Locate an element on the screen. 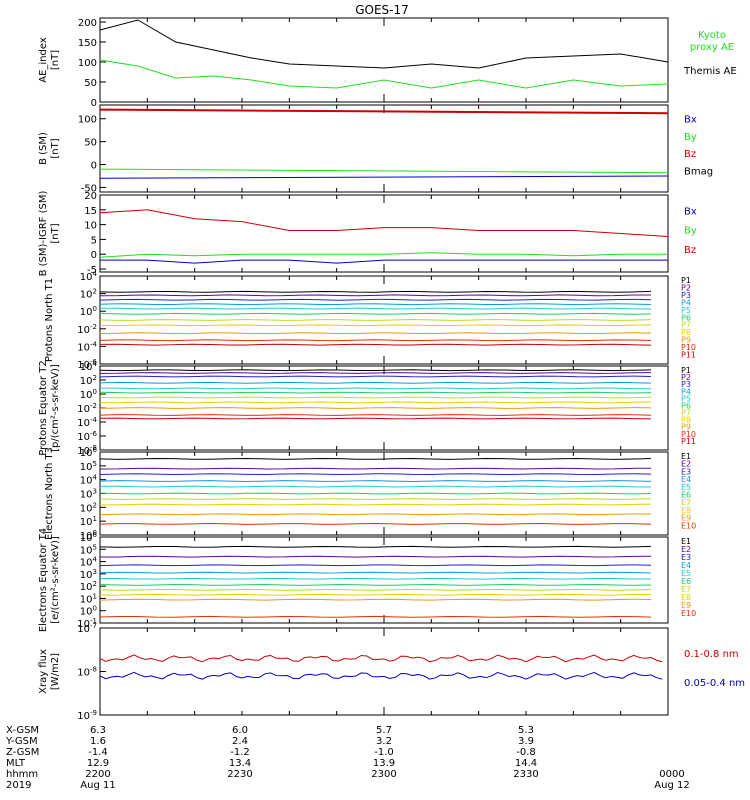  y-axis-label: Protons Equator T2 is located at coordinates (43, 408).